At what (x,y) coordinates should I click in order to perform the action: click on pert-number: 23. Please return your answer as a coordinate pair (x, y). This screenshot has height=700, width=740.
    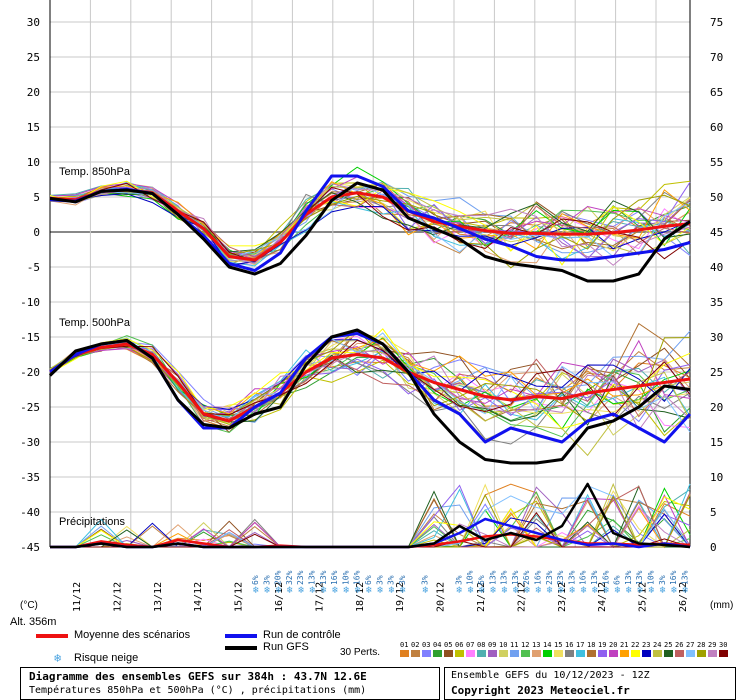
    Looking at the image, I should click on (646, 645).